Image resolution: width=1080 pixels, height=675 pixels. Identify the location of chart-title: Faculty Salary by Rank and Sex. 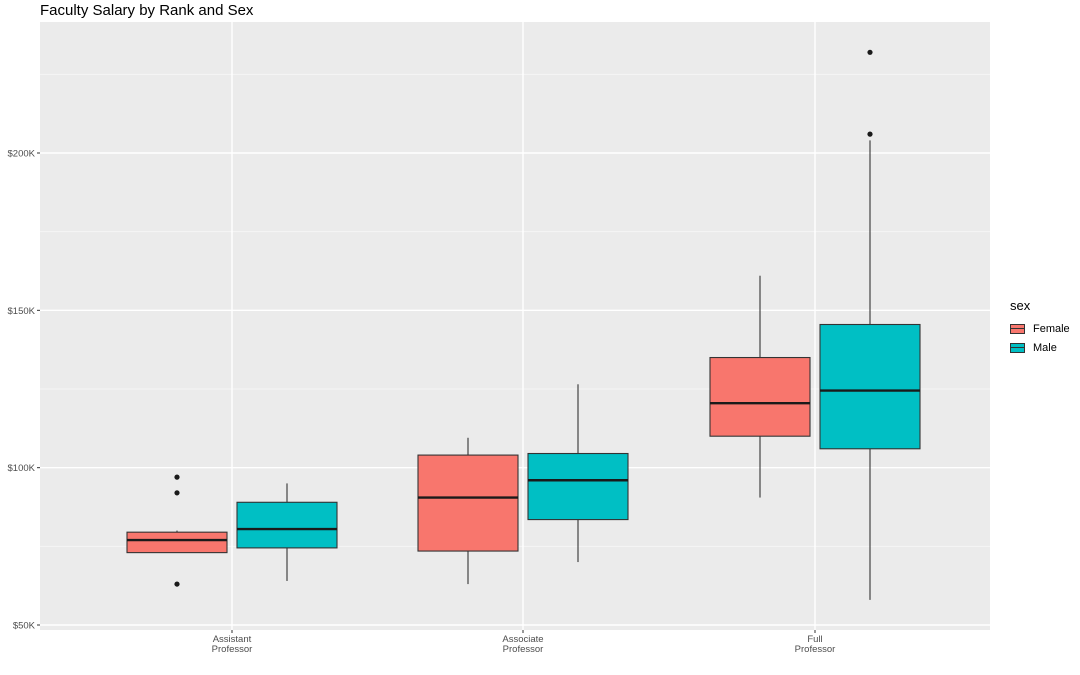
(147, 10).